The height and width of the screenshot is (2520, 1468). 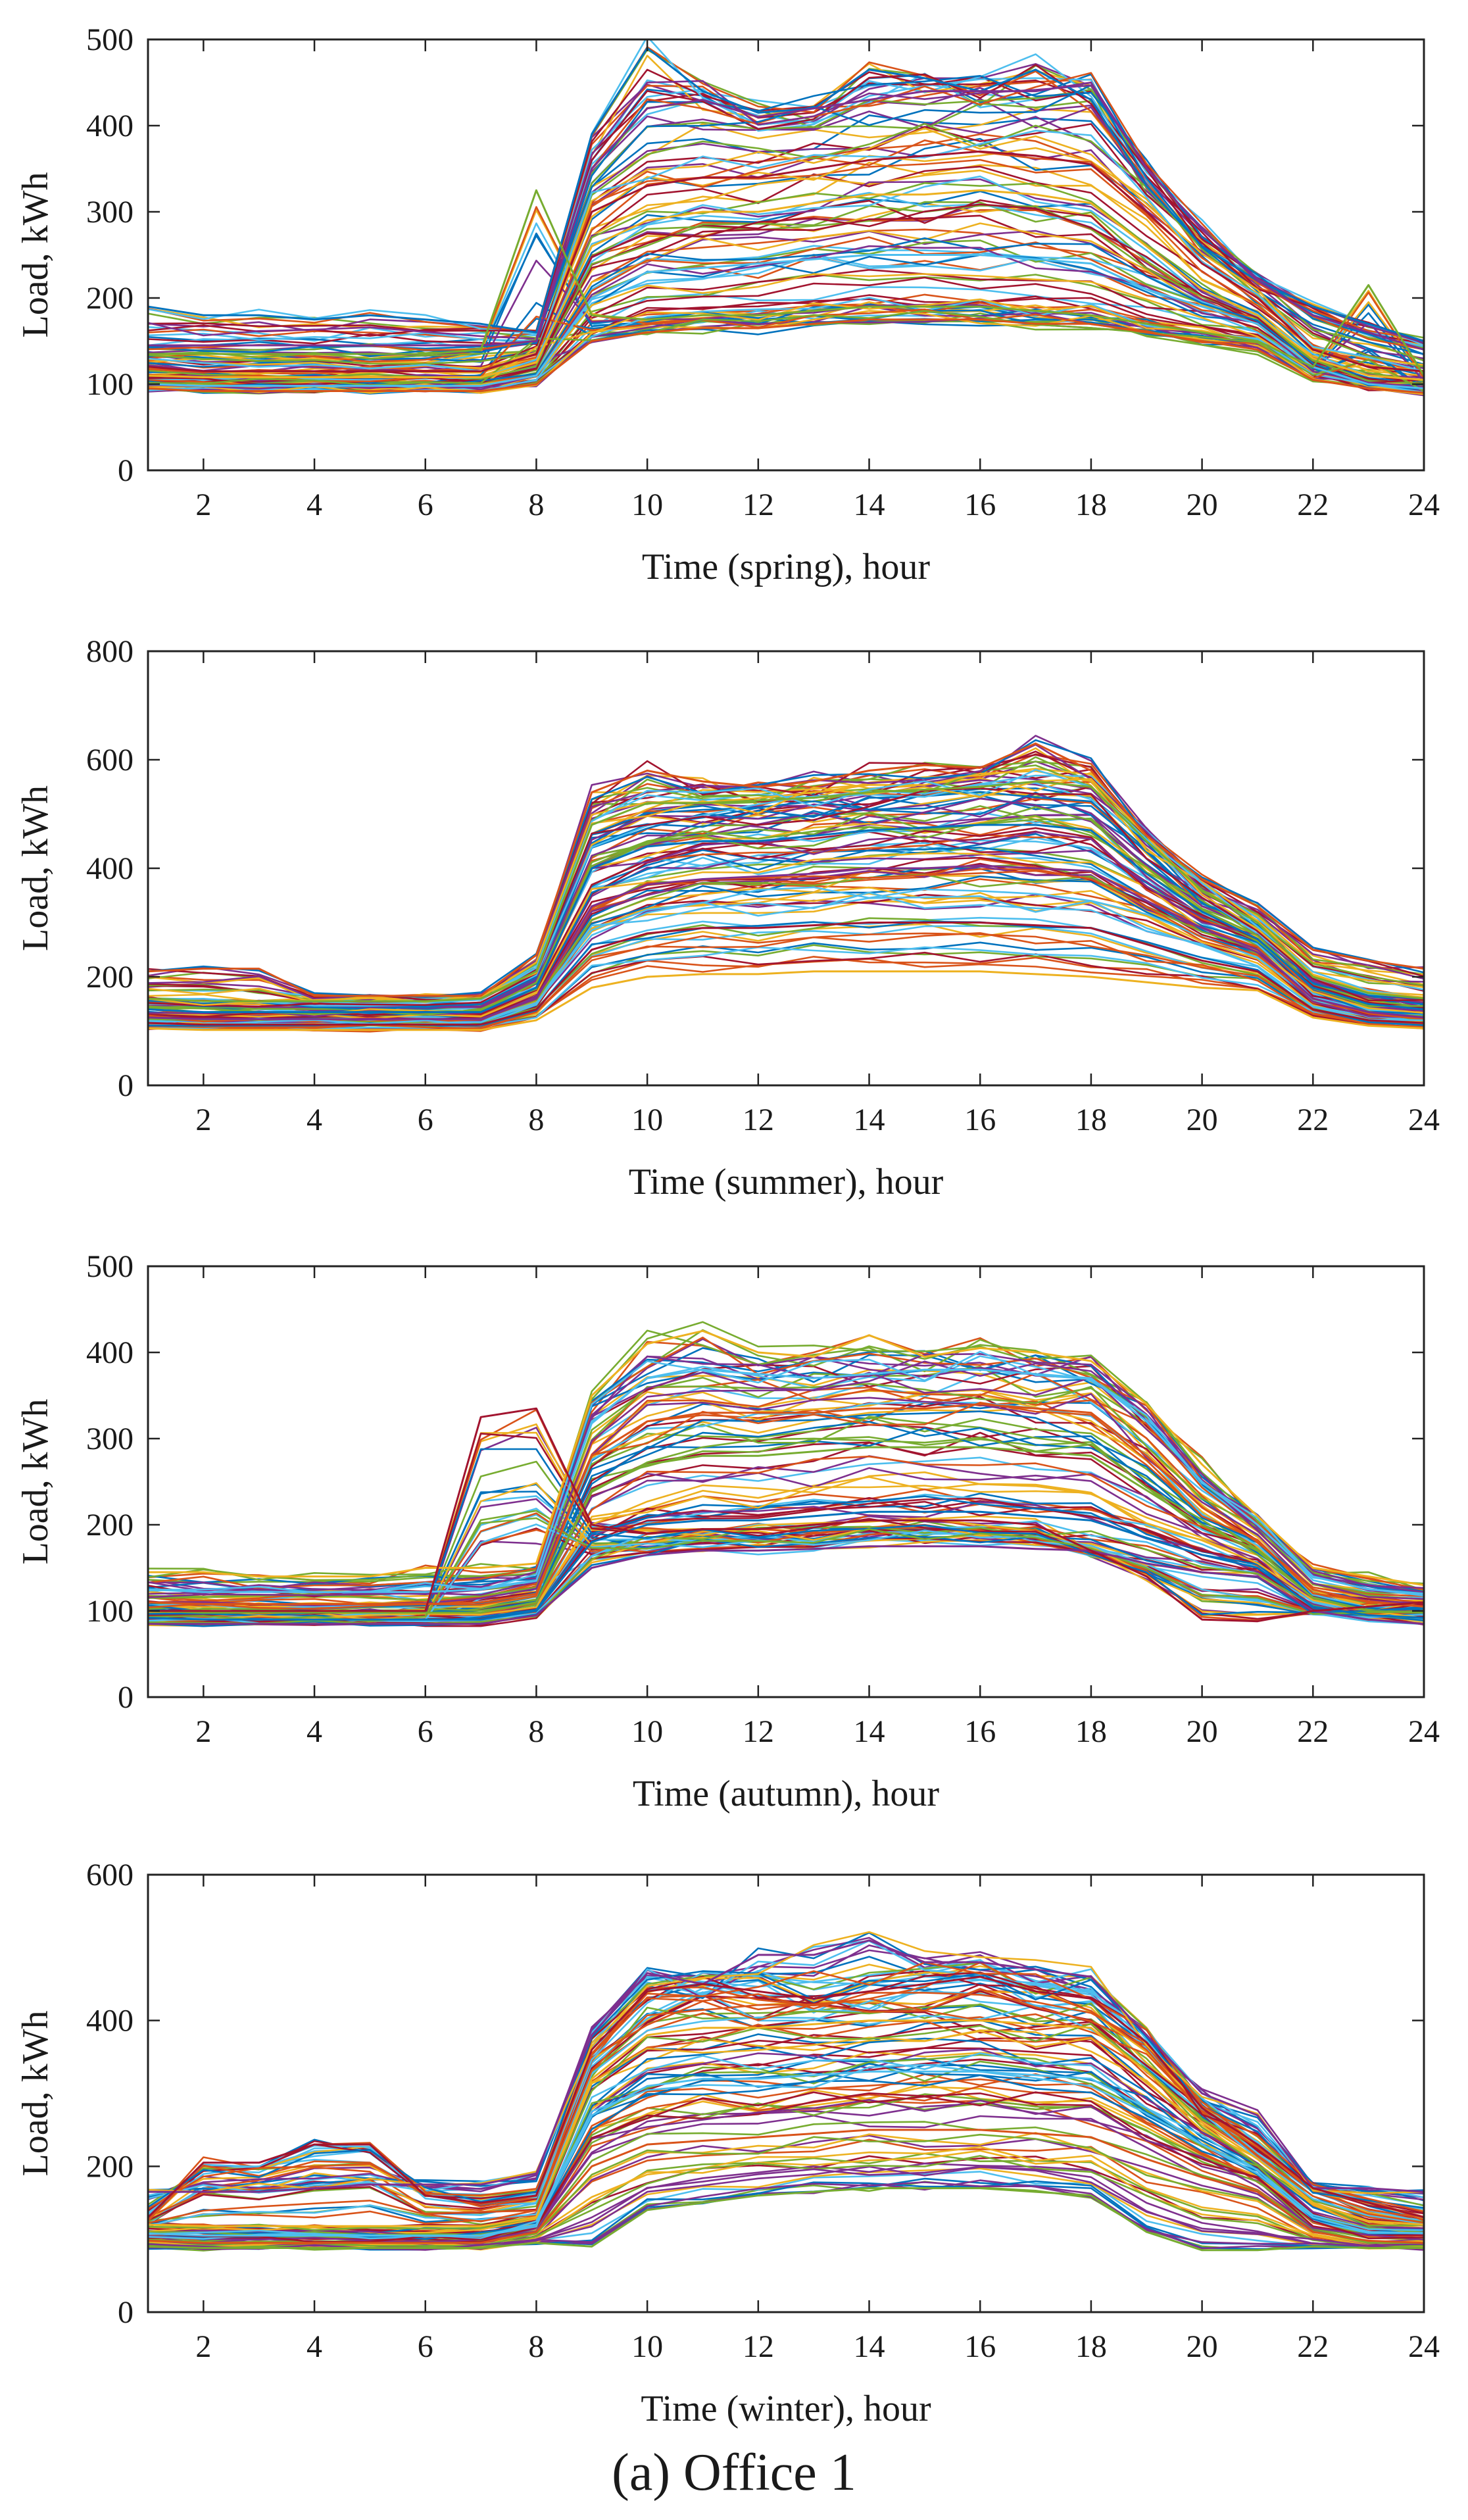 What do you see at coordinates (1424, 1731) in the screenshot?
I see `panel-autumn-x-tick-label: 24` at bounding box center [1424, 1731].